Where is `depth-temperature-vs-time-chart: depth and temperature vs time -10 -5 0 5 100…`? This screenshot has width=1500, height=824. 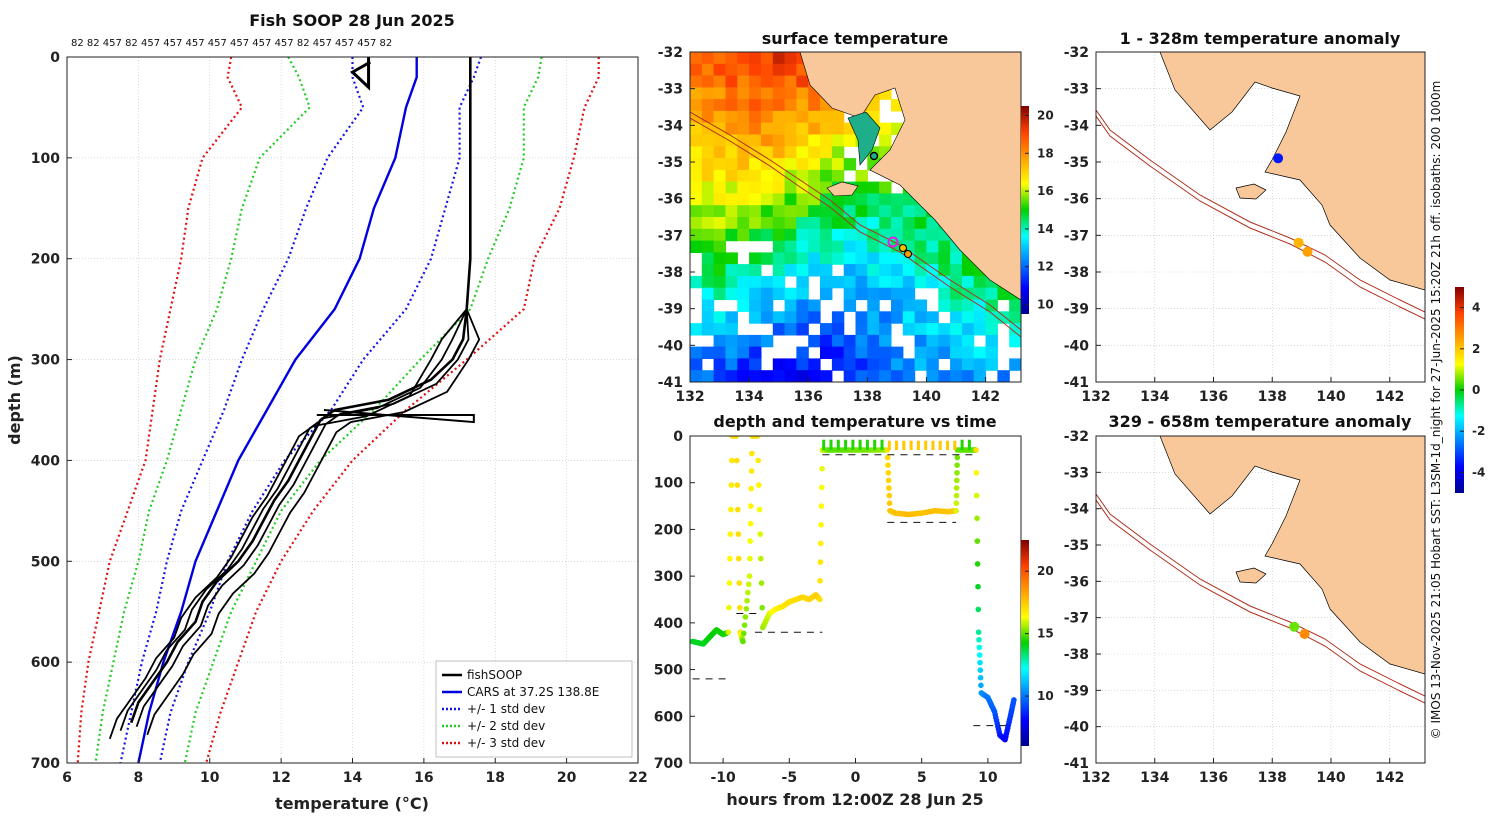
depth-temperature-vs-time-chart: depth and temperature vs time -10 -5 0 5 100… is located at coordinates (854, 610).